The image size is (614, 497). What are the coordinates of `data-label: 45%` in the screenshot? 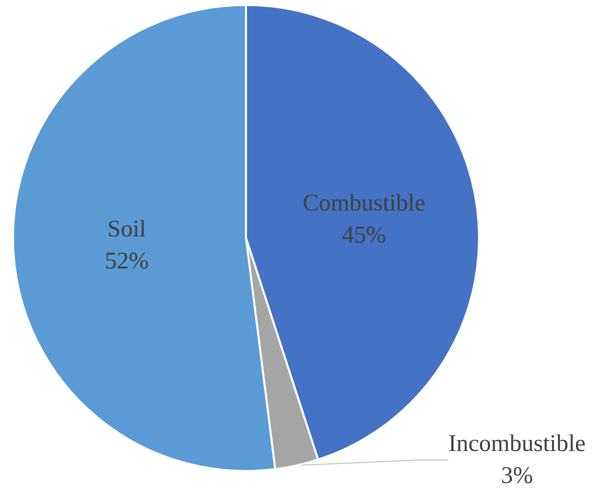 It's located at (364, 235).